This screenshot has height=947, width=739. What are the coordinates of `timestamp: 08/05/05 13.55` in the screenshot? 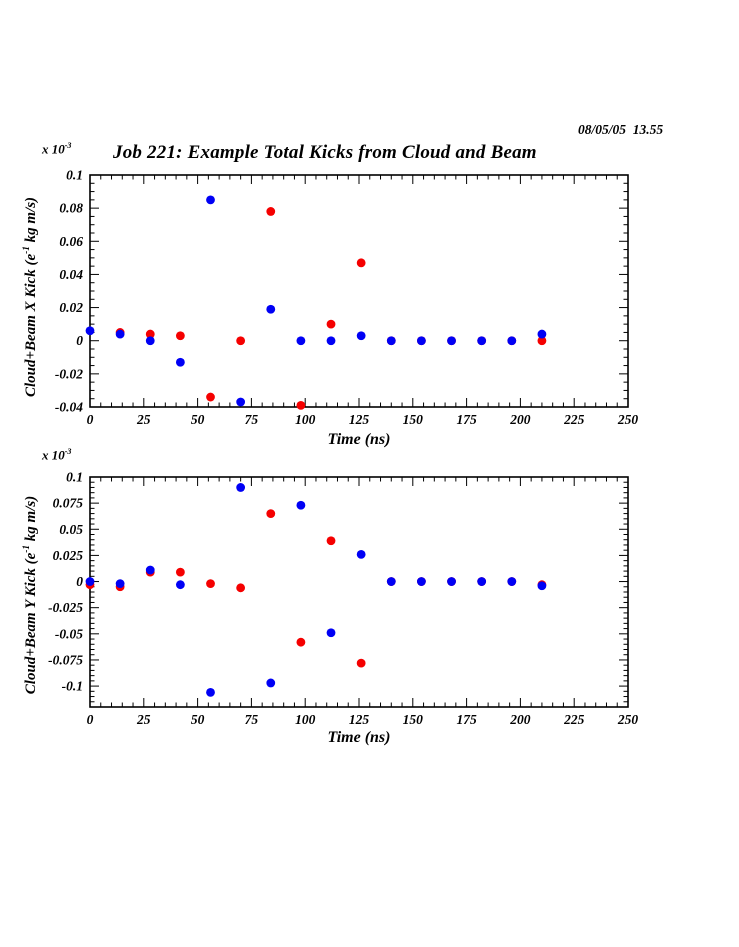 It's located at (621, 129).